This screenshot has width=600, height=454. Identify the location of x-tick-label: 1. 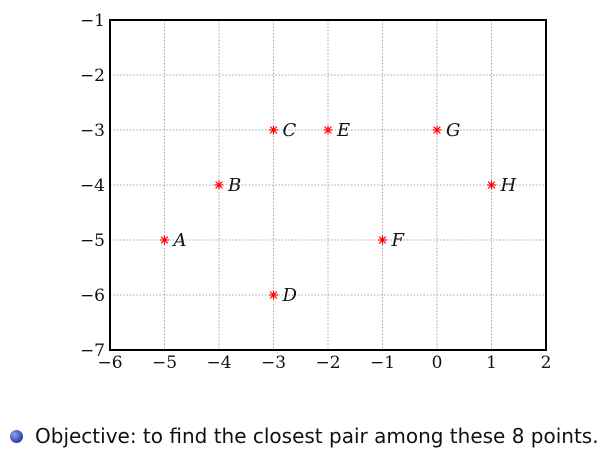
(491, 363).